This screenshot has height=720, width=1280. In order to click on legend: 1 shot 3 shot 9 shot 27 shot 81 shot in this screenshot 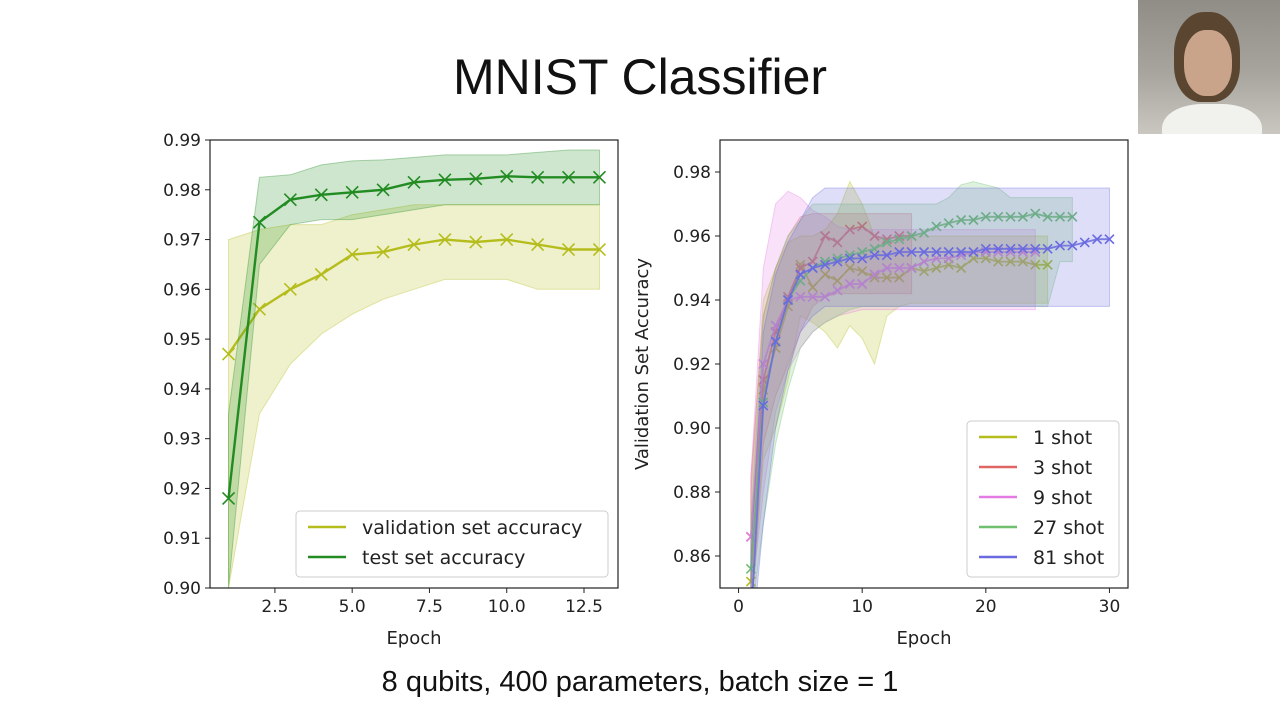, I will do `click(1043, 499)`.